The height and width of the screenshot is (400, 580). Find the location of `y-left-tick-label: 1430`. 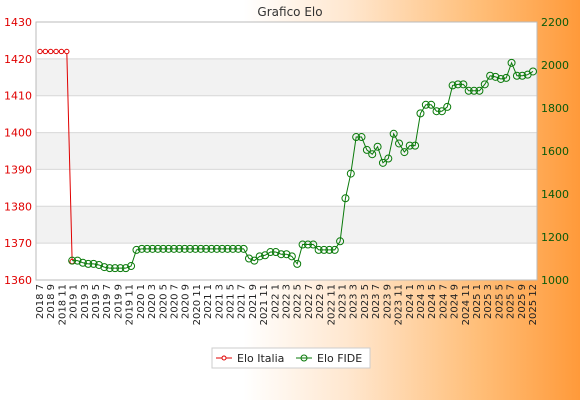

y-left-tick-label: 1430 is located at coordinates (18, 22).